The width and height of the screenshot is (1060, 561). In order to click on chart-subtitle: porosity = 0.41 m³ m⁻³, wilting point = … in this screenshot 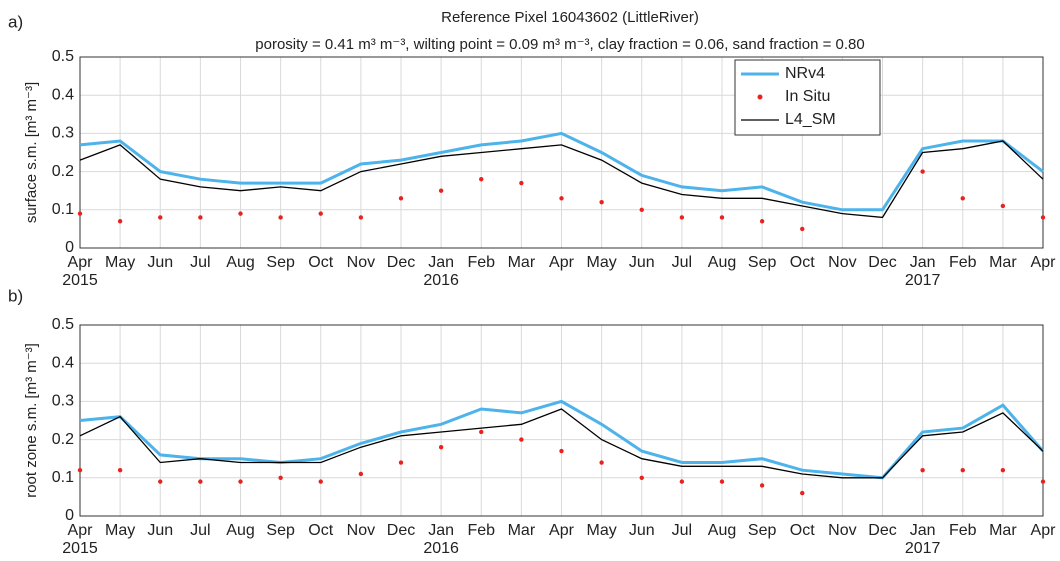, I will do `click(559, 44)`.